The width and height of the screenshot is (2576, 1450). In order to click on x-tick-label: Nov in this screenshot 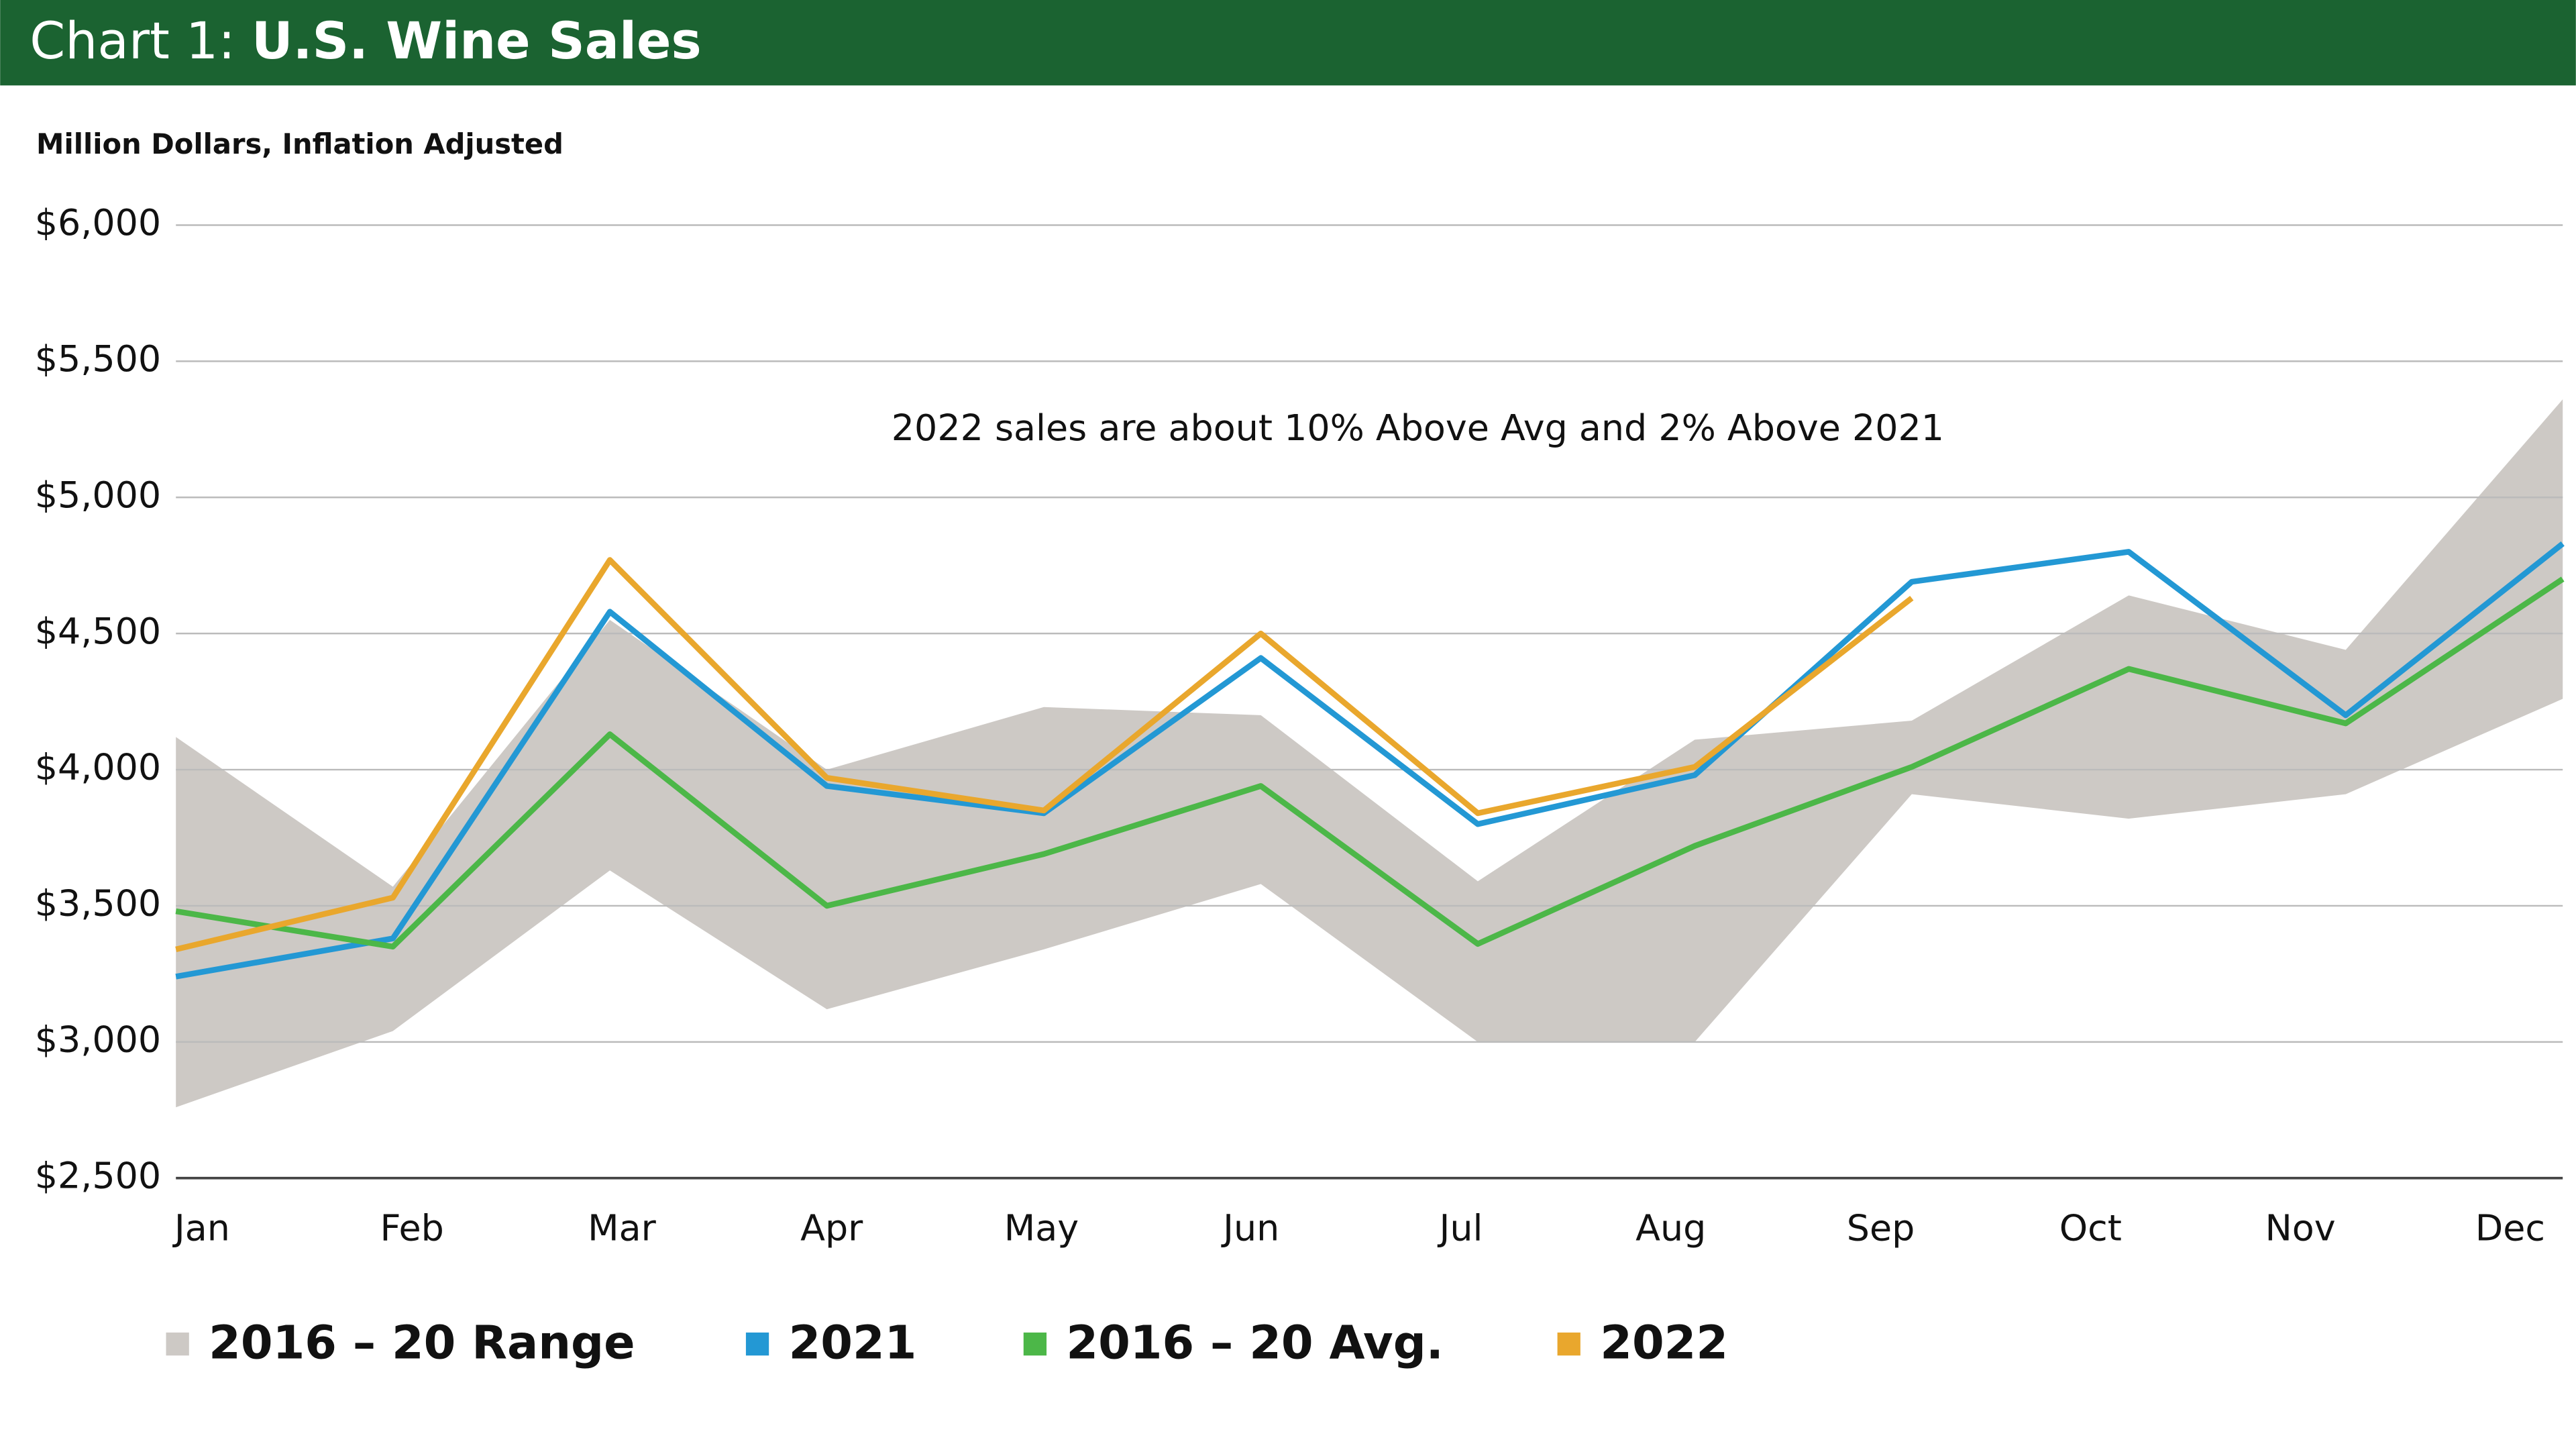, I will do `click(2300, 1228)`.